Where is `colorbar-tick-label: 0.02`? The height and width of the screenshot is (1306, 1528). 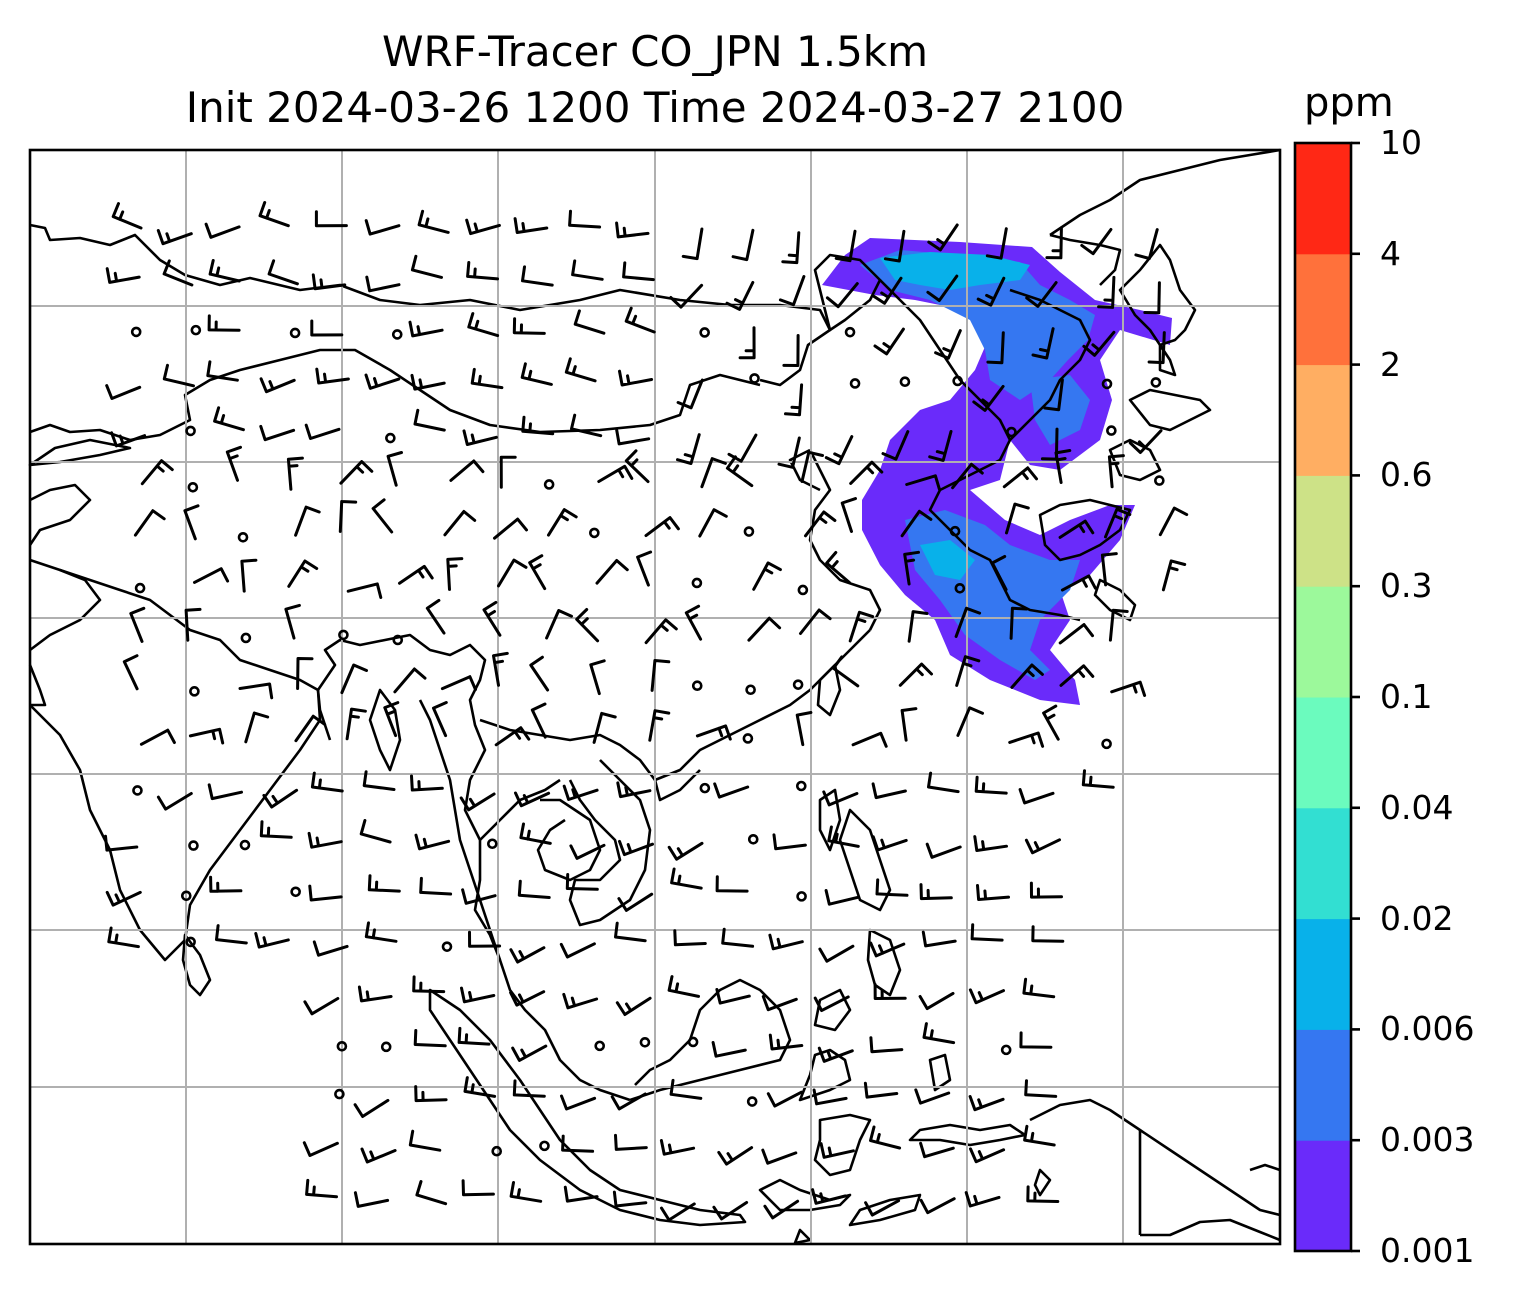
colorbar-tick-label: 0.02 is located at coordinates (1417, 918).